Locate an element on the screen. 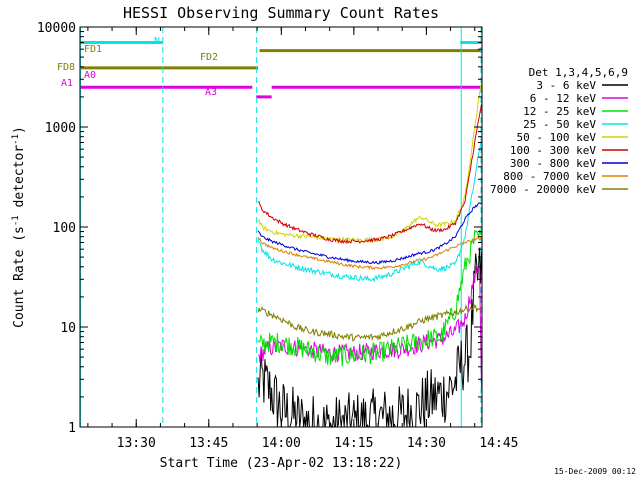 Image resolution: width=640 pixels, height=480 pixels. legend-label: 100 - 300 keV is located at coordinates (553, 150).